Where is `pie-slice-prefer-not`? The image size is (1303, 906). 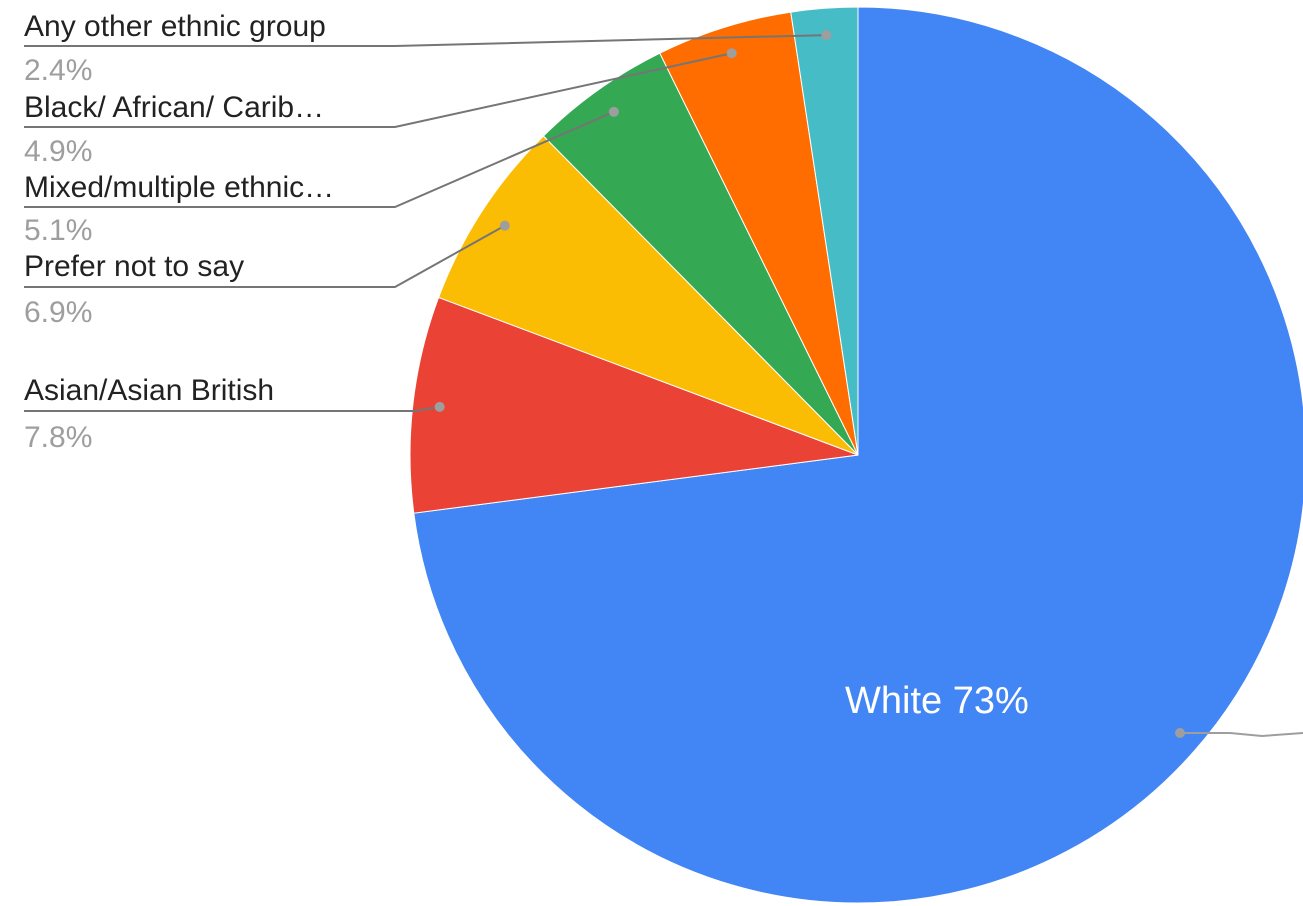 pie-slice-prefer-not is located at coordinates (648, 295).